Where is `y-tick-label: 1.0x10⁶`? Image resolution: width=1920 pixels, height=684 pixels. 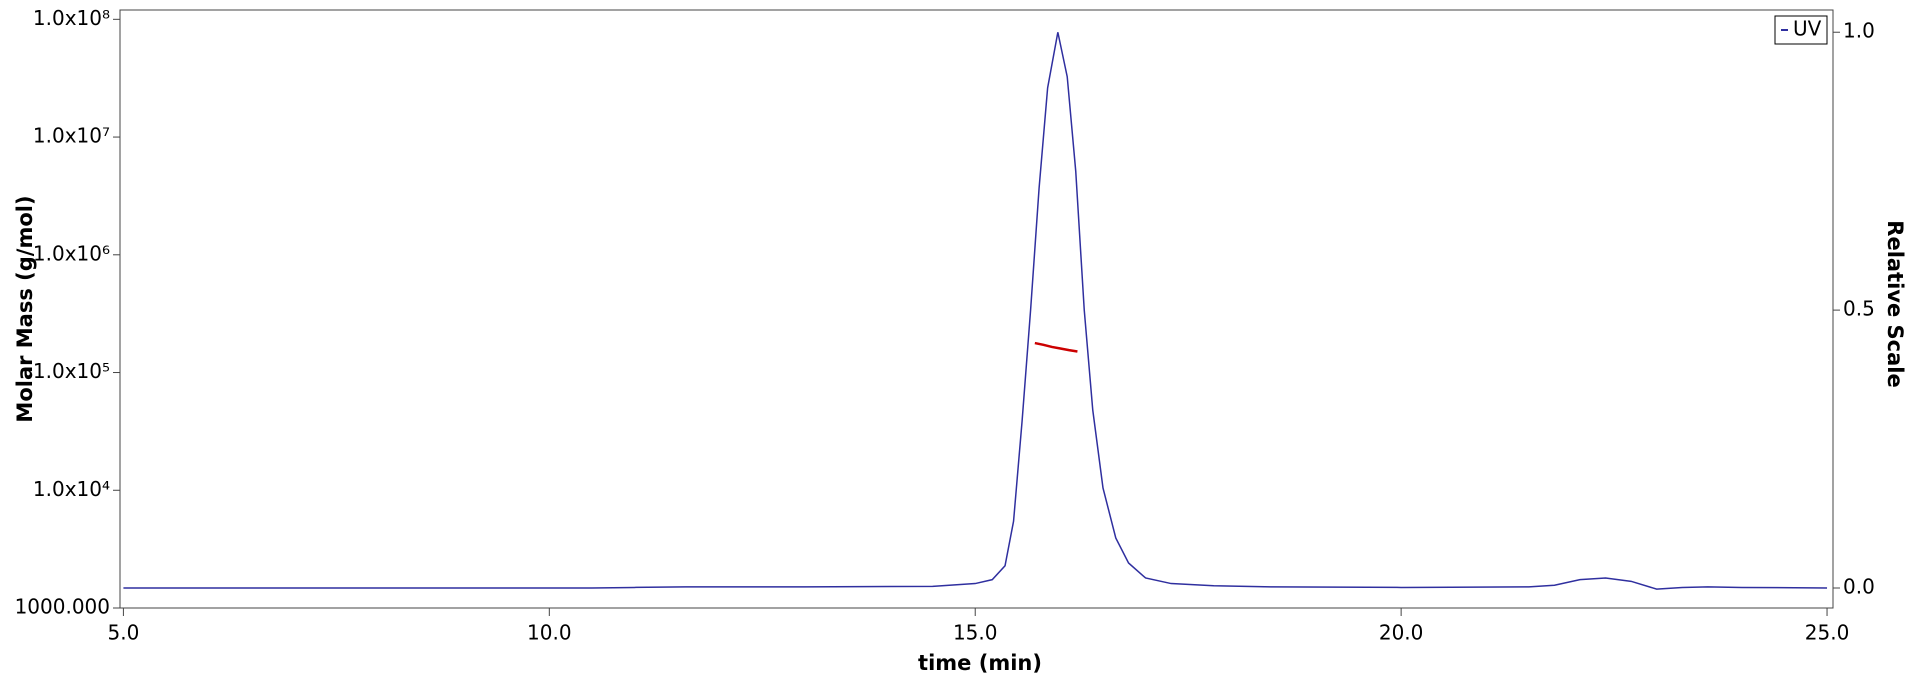 y-tick-label: 1.0x10⁶ is located at coordinates (71, 253).